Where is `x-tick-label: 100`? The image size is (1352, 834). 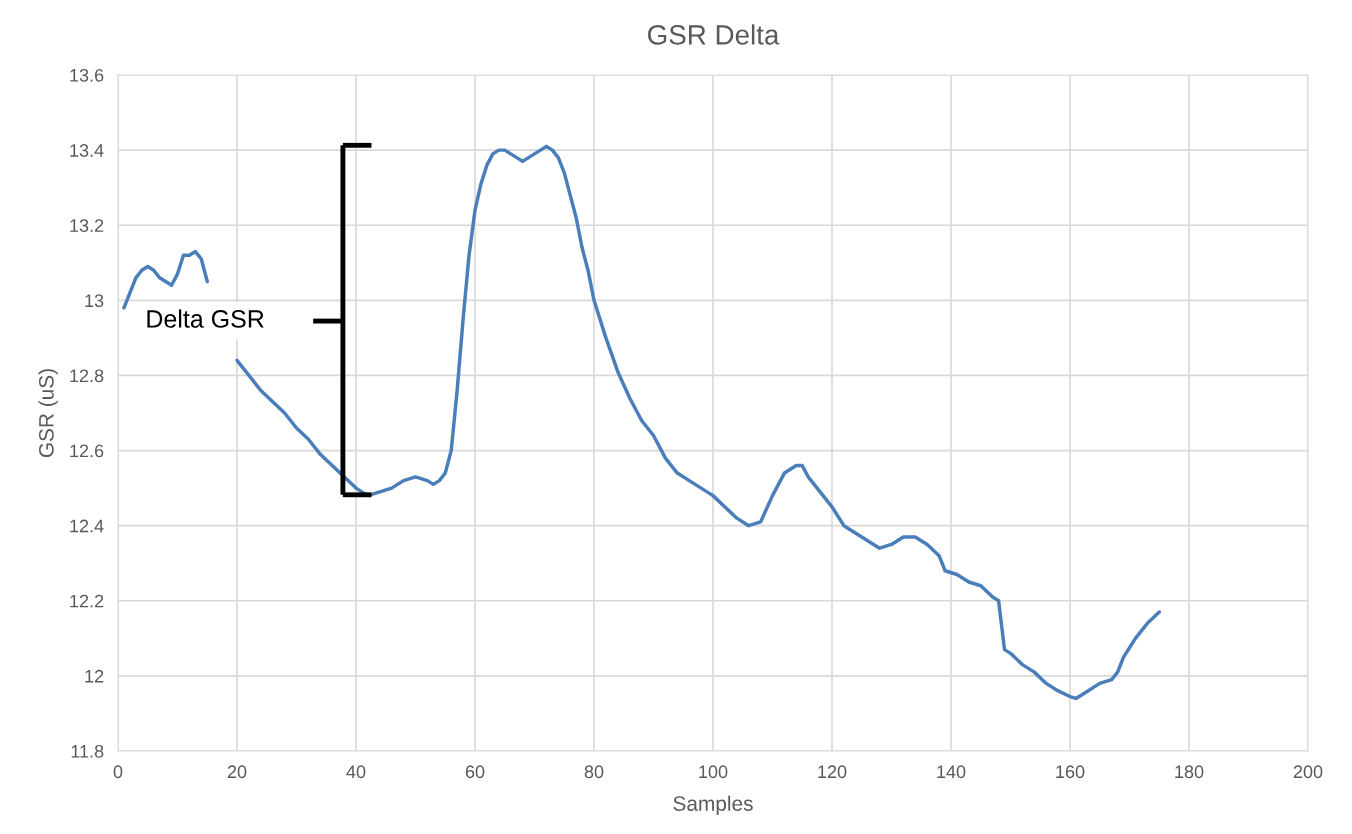 x-tick-label: 100 is located at coordinates (713, 772).